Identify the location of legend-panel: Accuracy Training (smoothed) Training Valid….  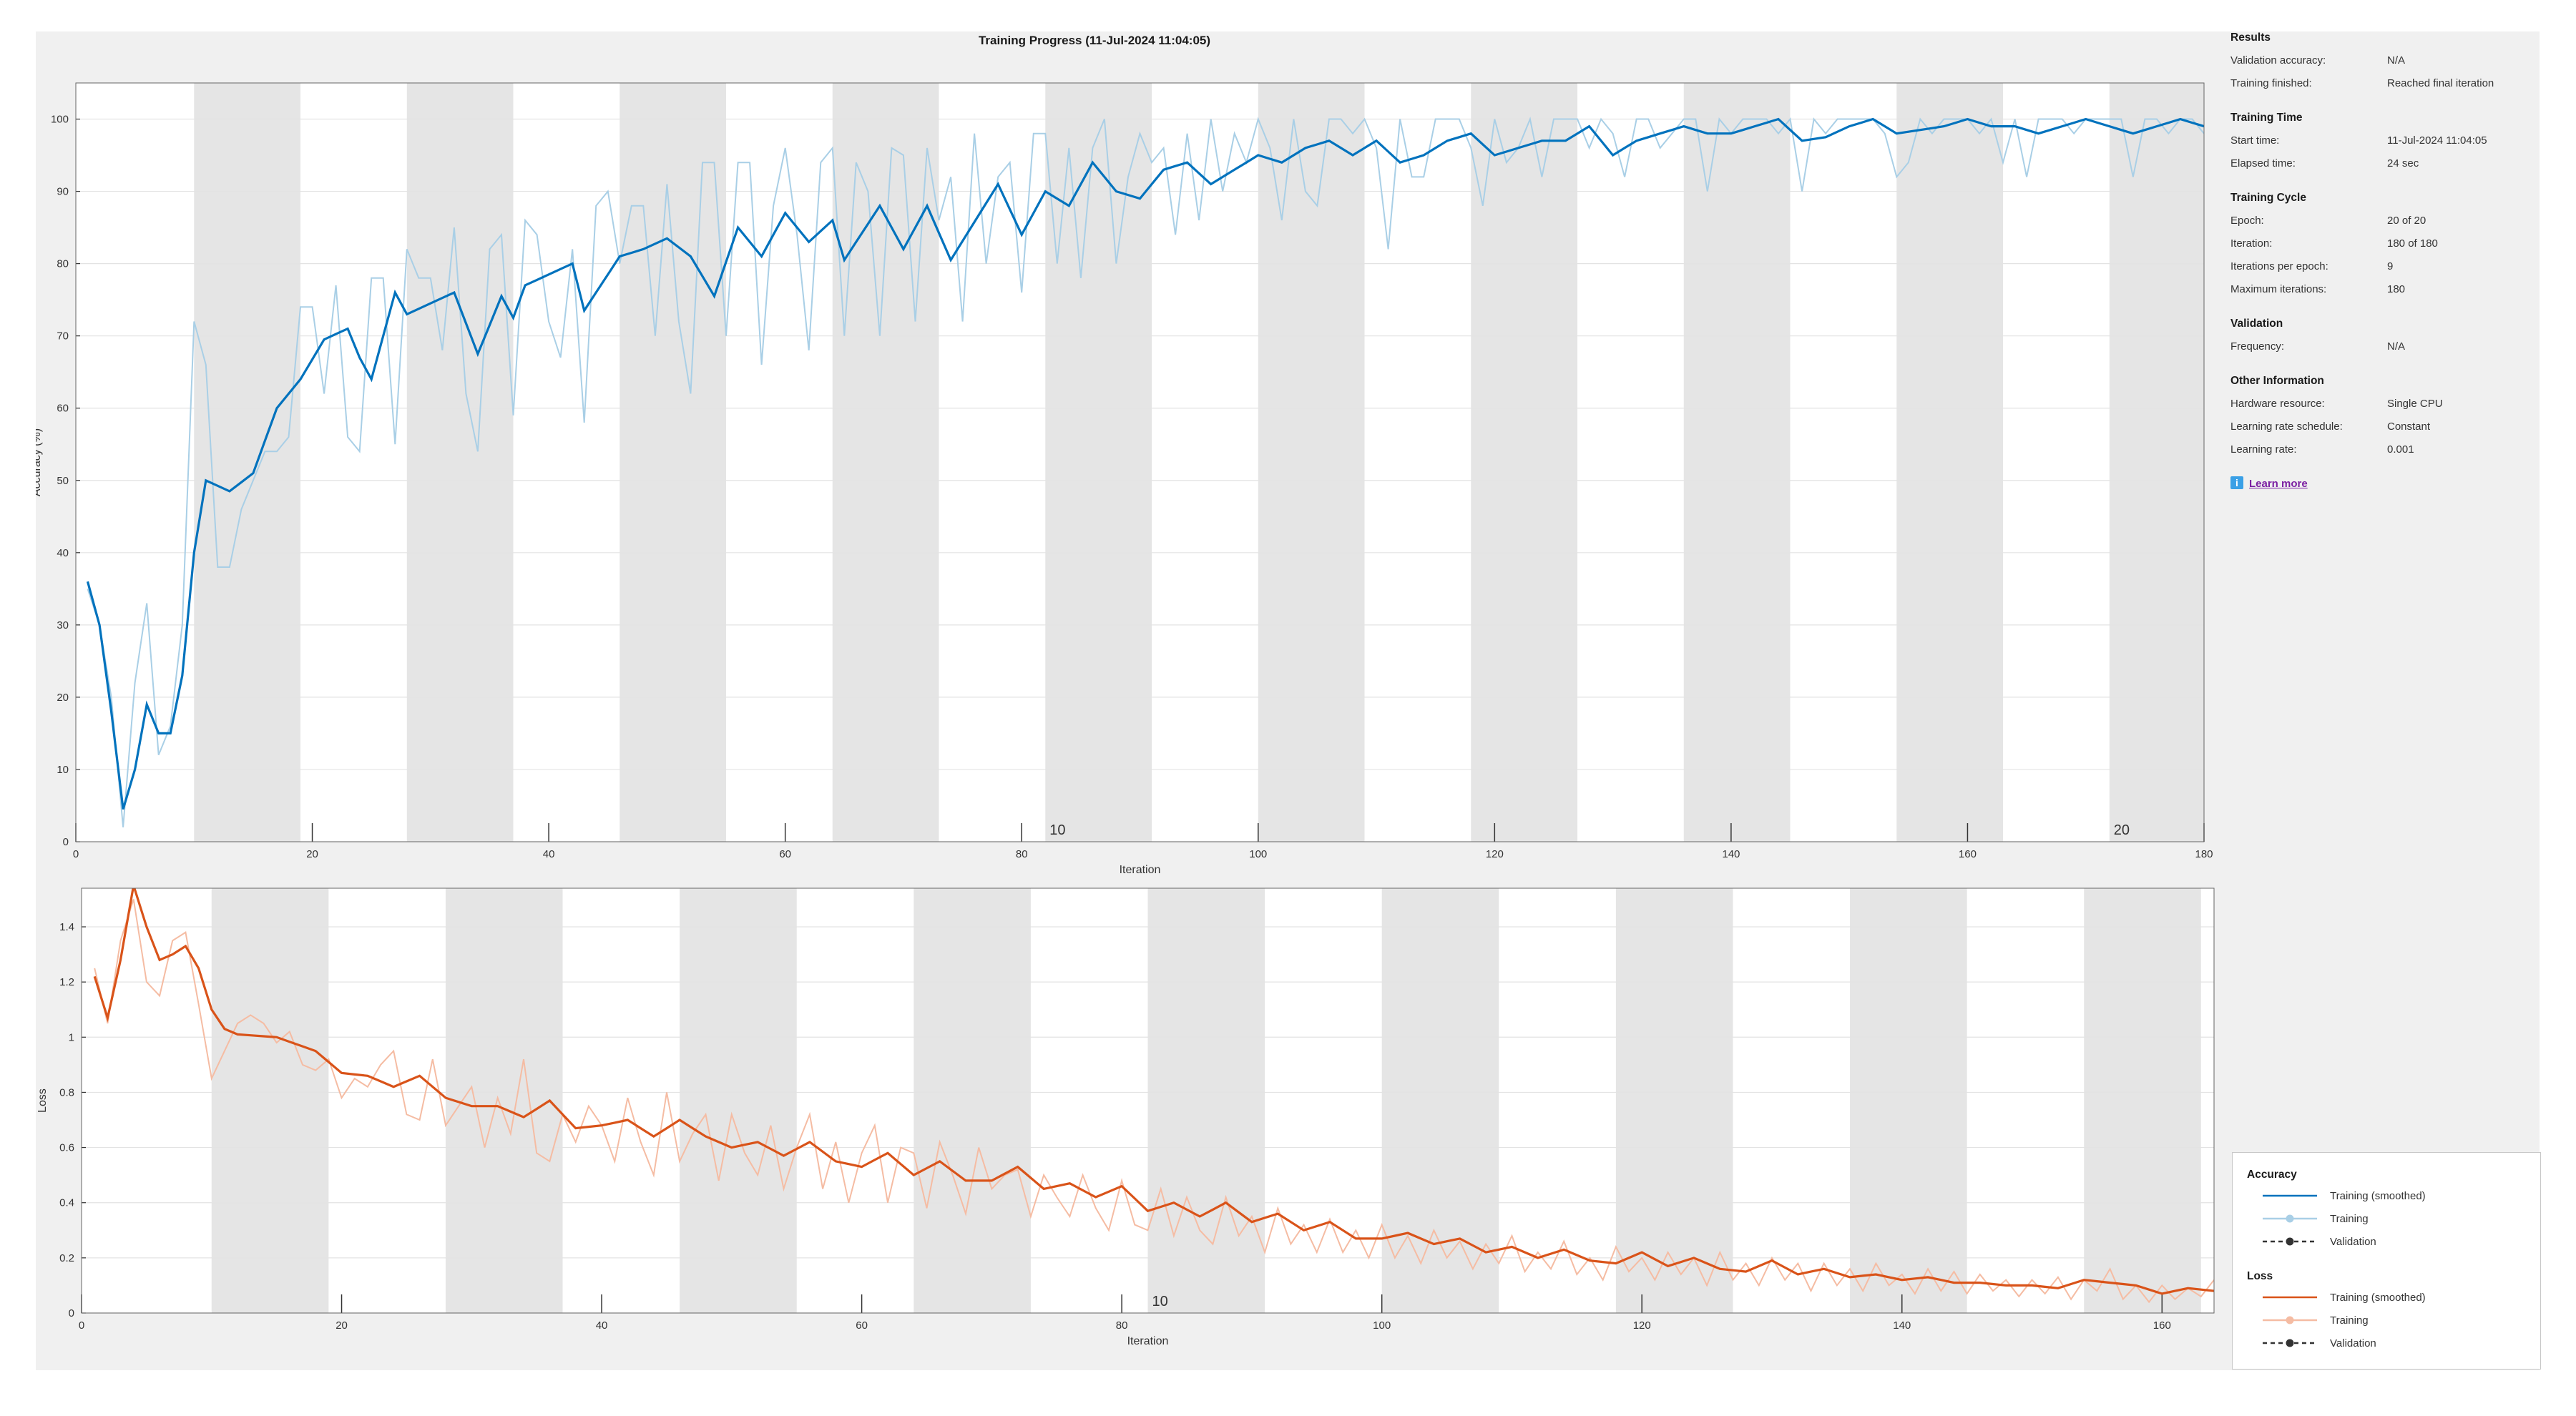
(2386, 1261).